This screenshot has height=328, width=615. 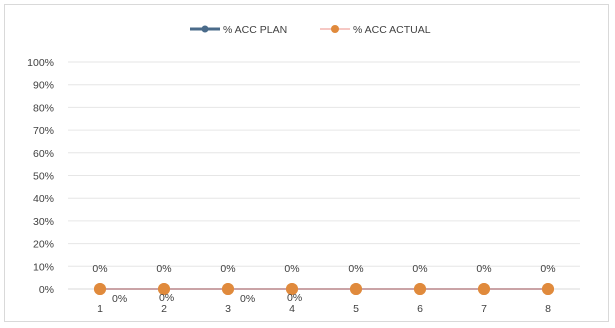 I want to click on y-axis-tick-labels: 0% 10% 20% 30% 40% 50% 60% 70% 80% 90% 100%, so click(x=40, y=176).